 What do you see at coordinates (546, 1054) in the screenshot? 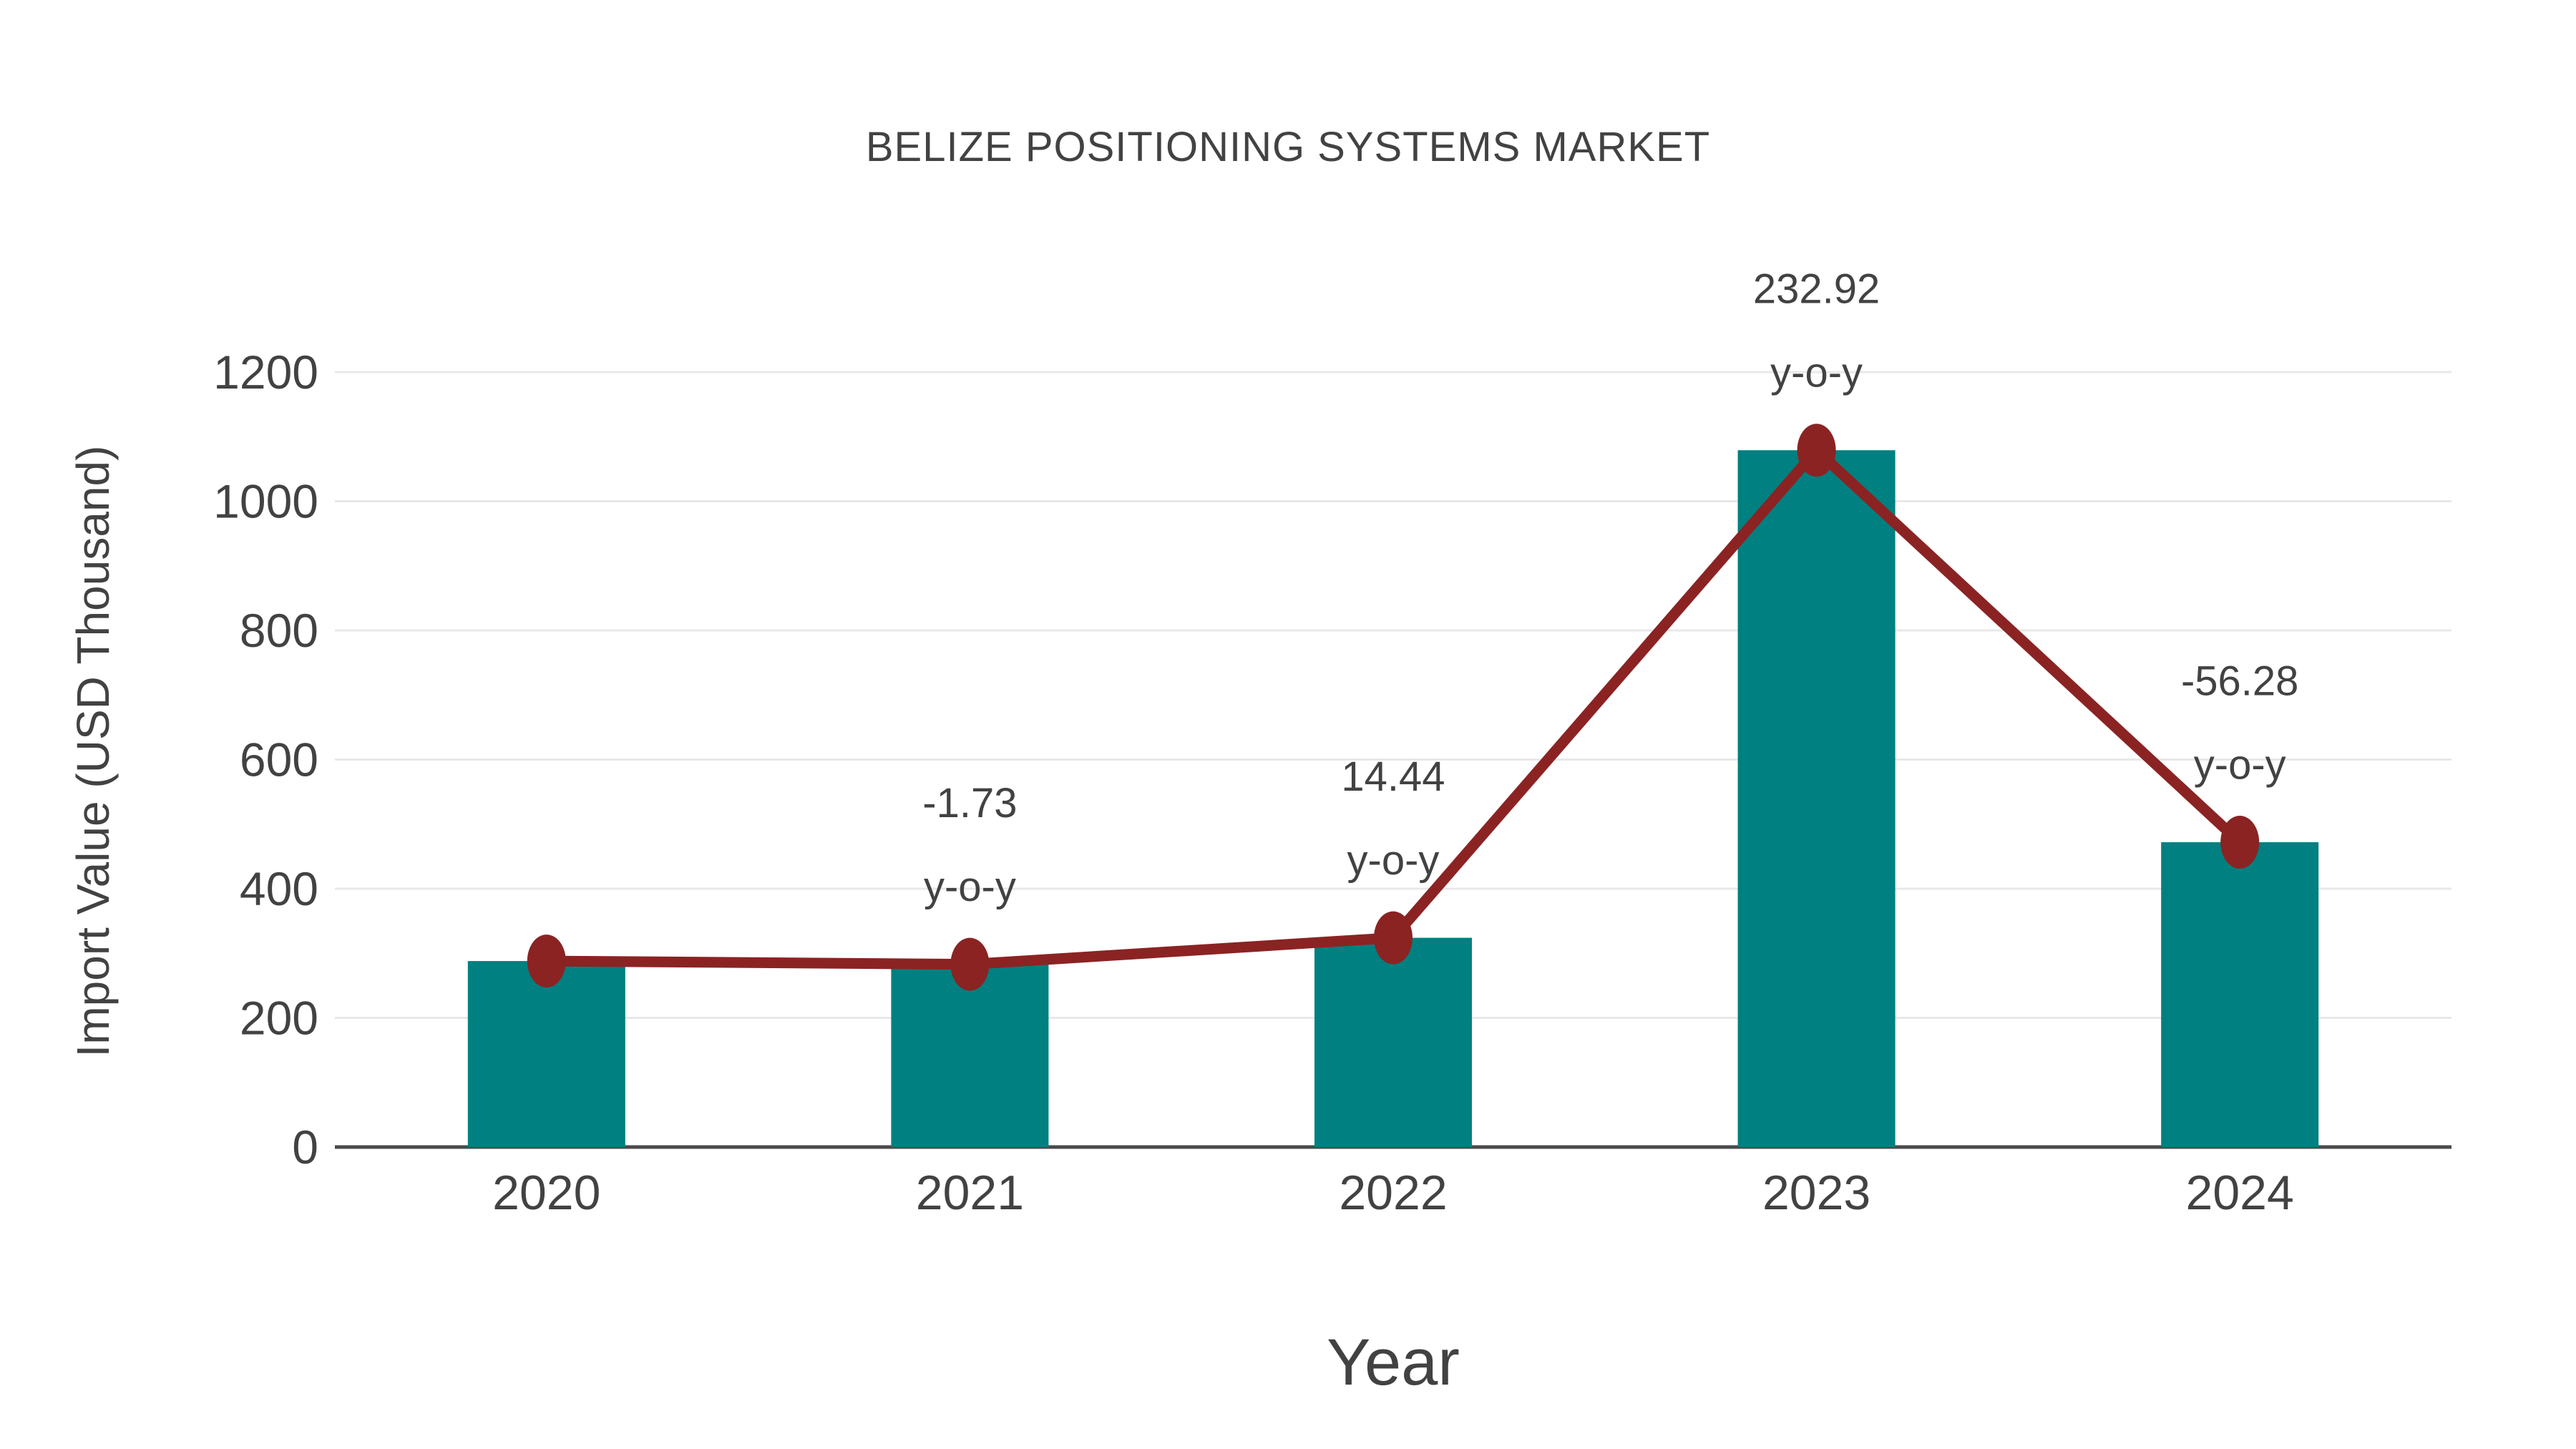
I see `bar-2020` at bounding box center [546, 1054].